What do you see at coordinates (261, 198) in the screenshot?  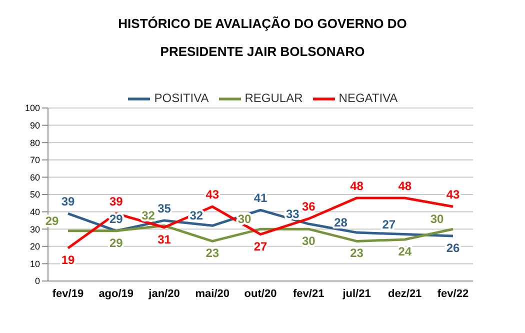 I see `data-label: 41` at bounding box center [261, 198].